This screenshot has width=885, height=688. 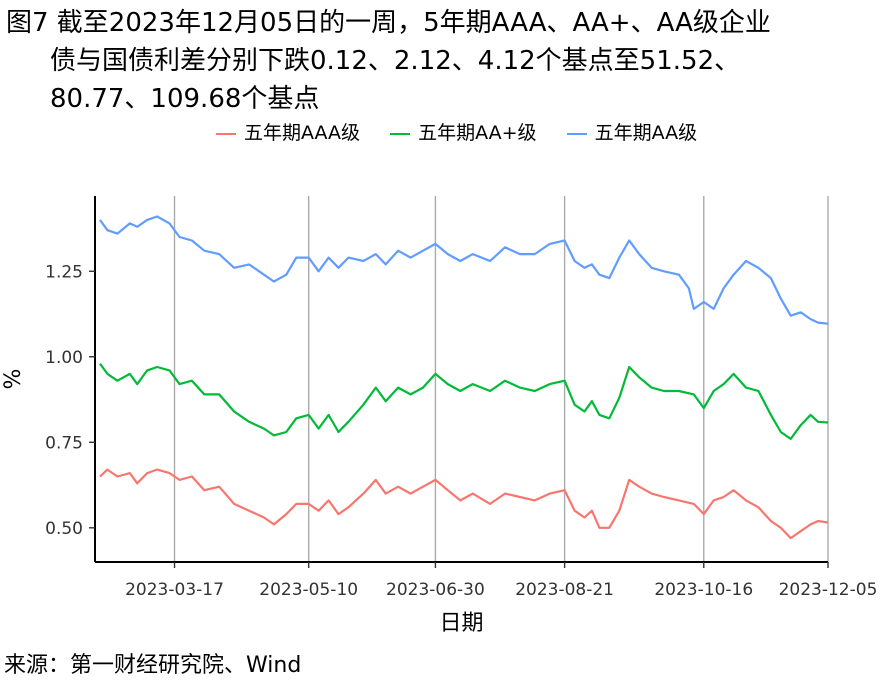 What do you see at coordinates (226, 133) in the screenshot?
I see `legend-swatch-aaa` at bounding box center [226, 133].